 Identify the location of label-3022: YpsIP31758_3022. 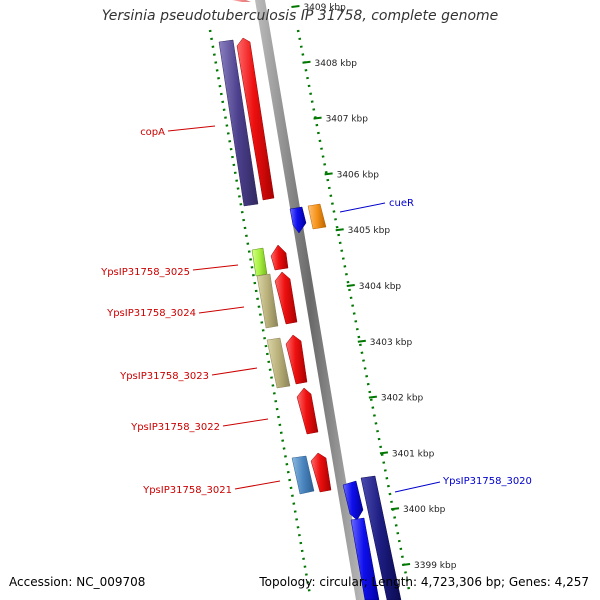
(175, 427).